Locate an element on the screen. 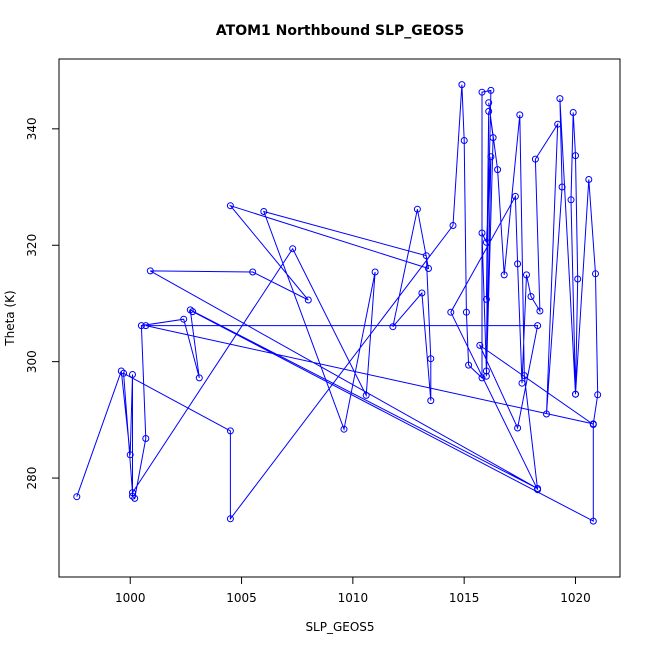  y-tick-label: 320 is located at coordinates (32, 245).